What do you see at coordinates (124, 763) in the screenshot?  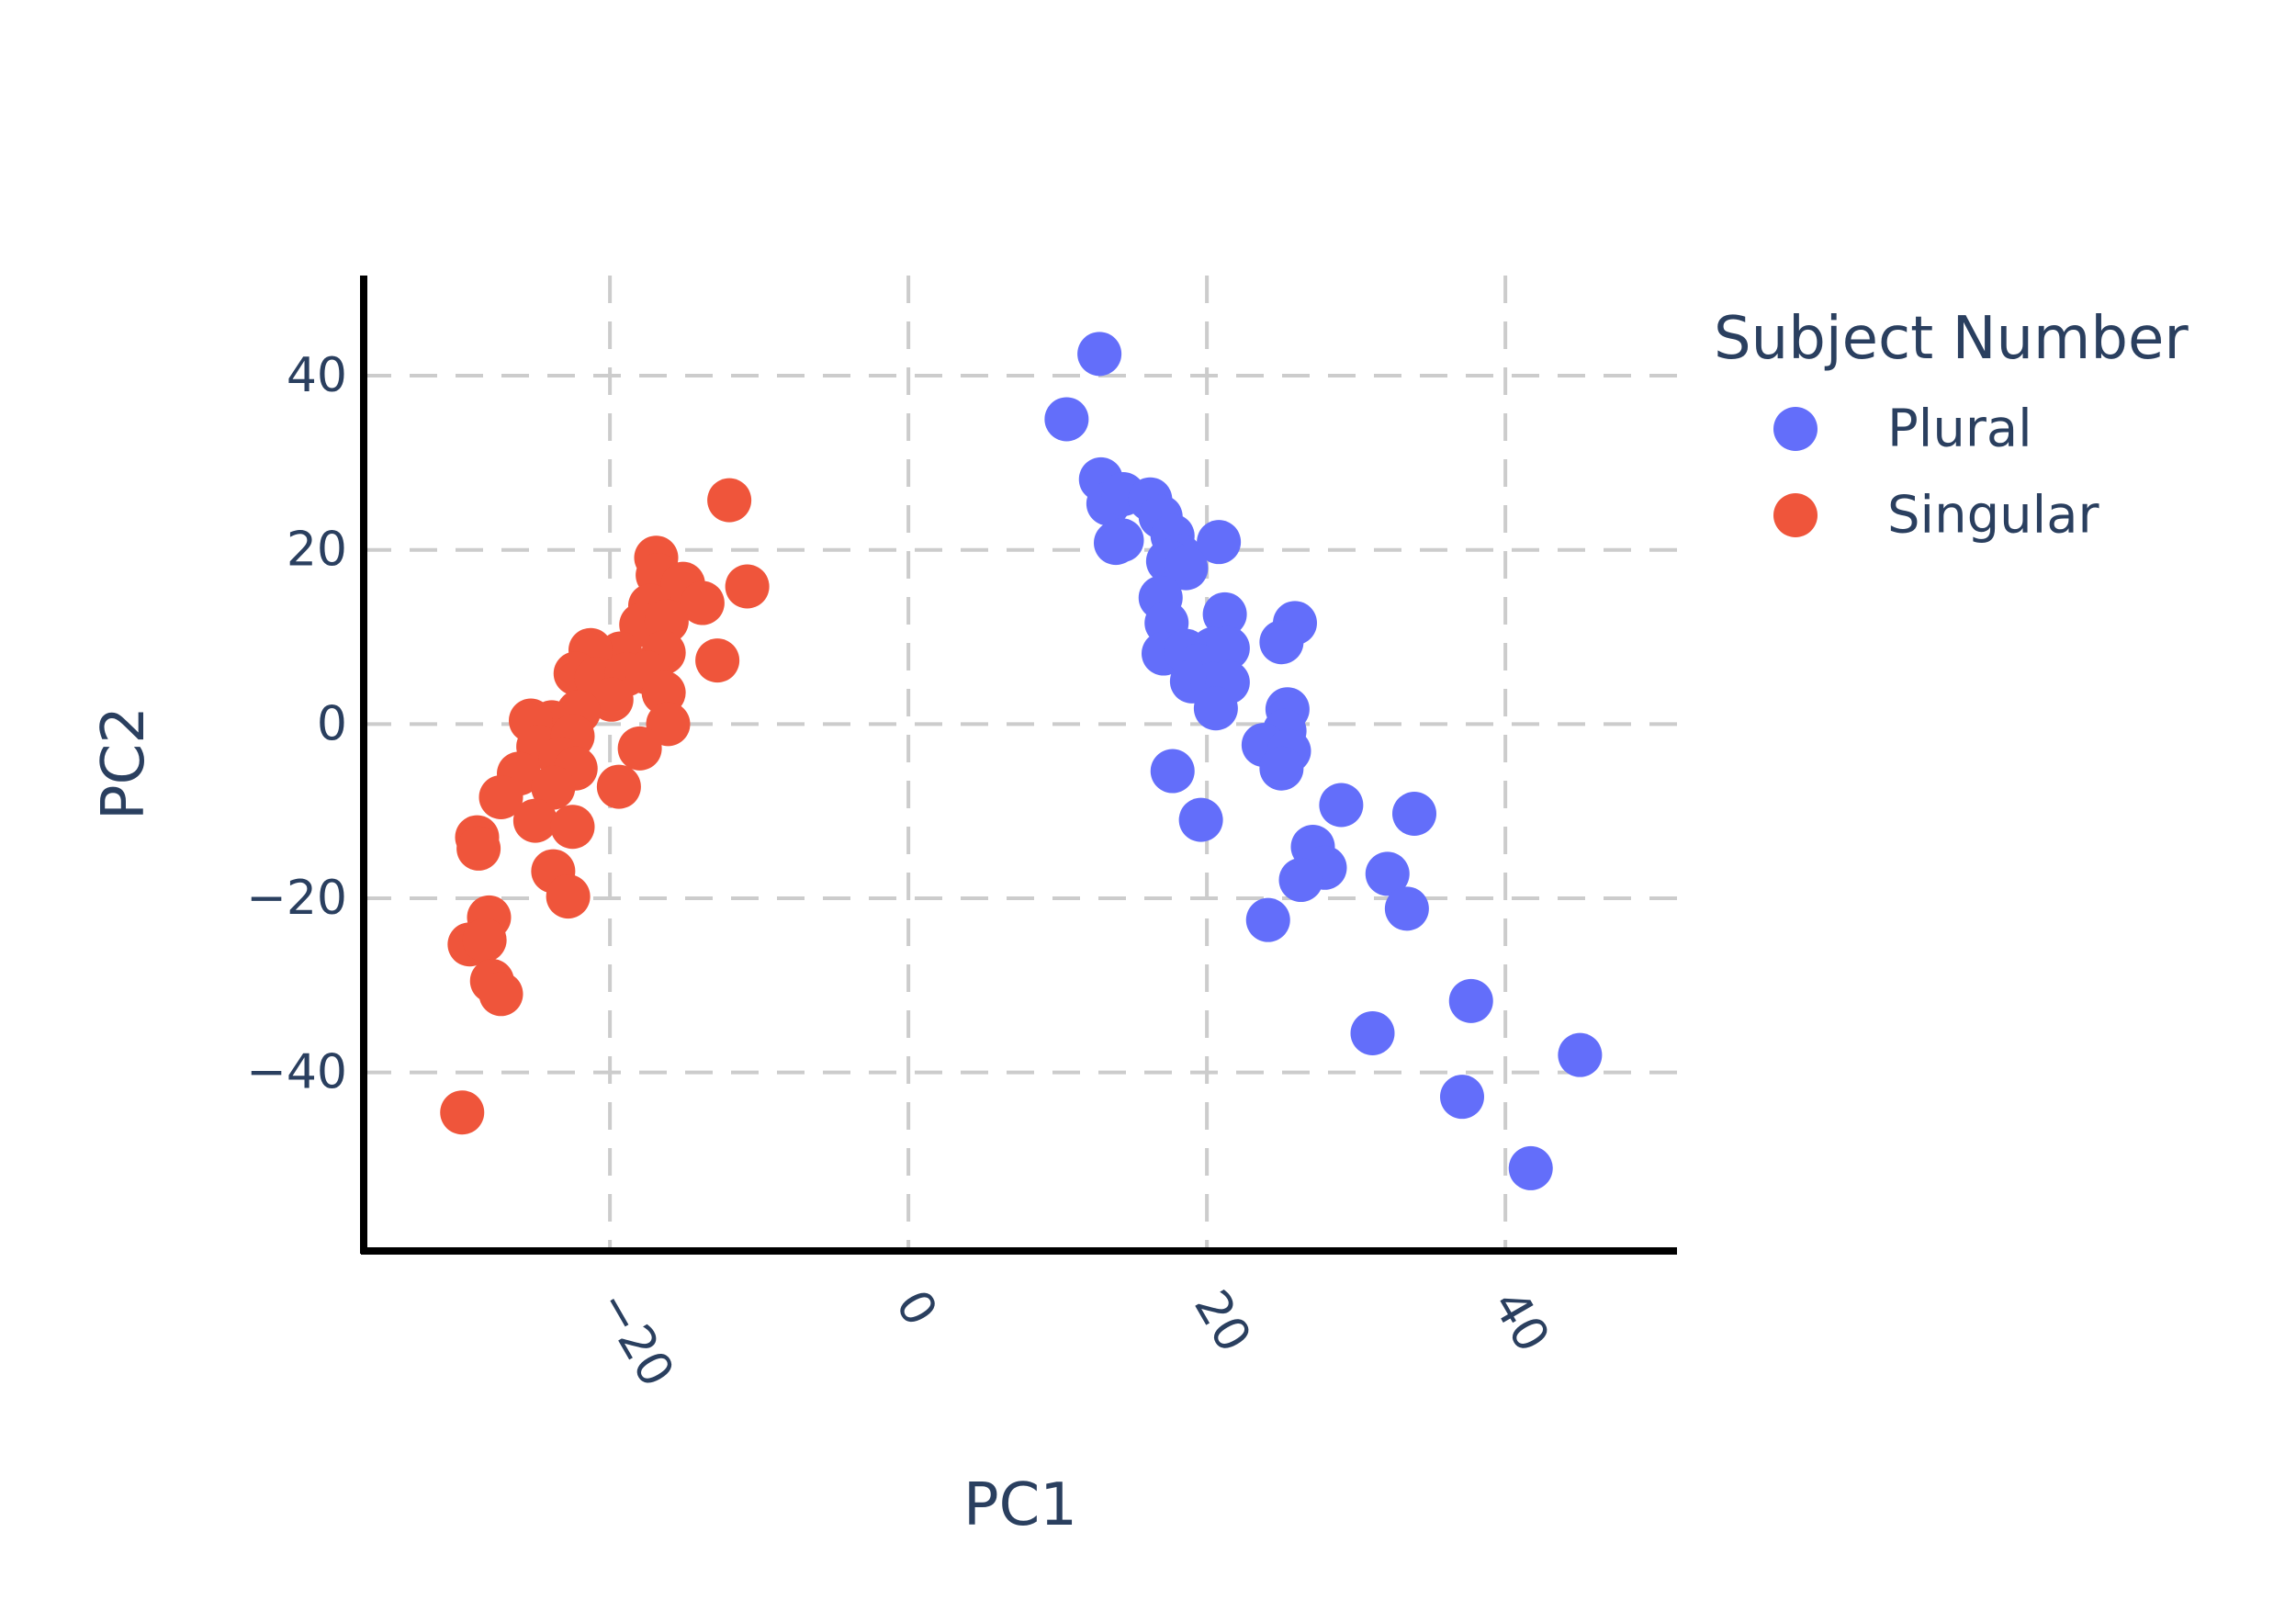 I see `y-axis-label: PC2` at bounding box center [124, 763].